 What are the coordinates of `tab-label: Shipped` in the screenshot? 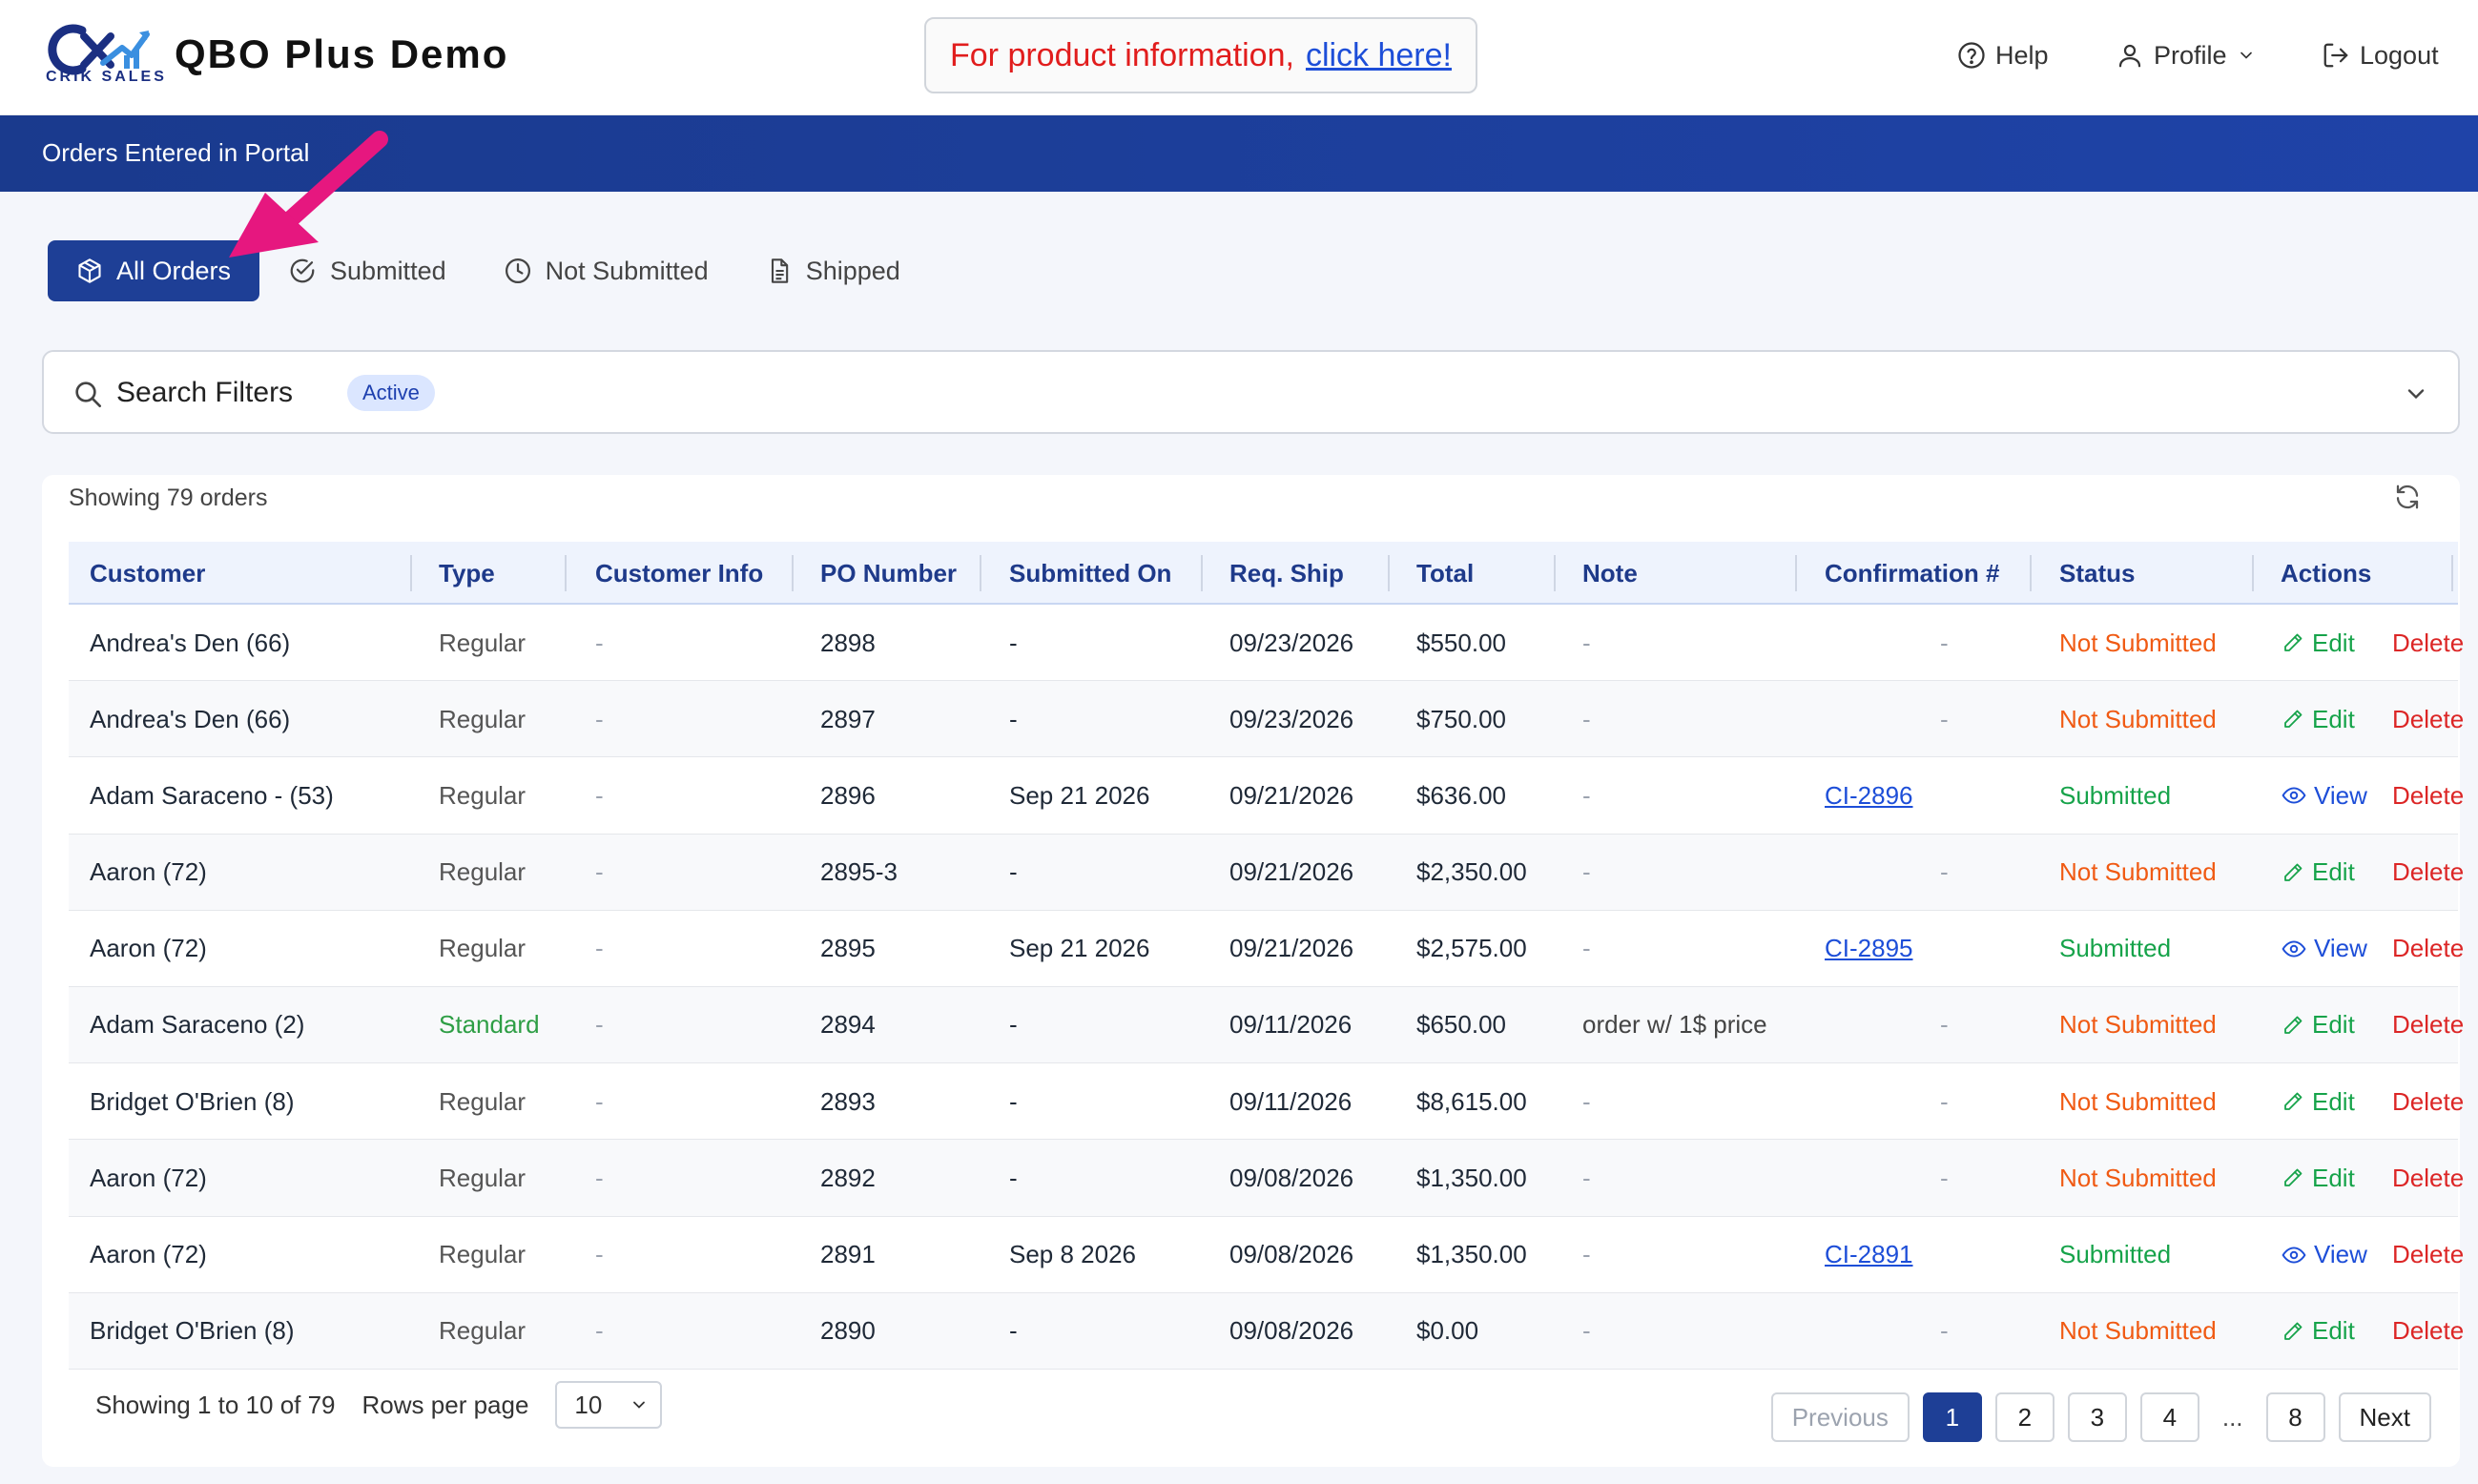 It's located at (852, 270).